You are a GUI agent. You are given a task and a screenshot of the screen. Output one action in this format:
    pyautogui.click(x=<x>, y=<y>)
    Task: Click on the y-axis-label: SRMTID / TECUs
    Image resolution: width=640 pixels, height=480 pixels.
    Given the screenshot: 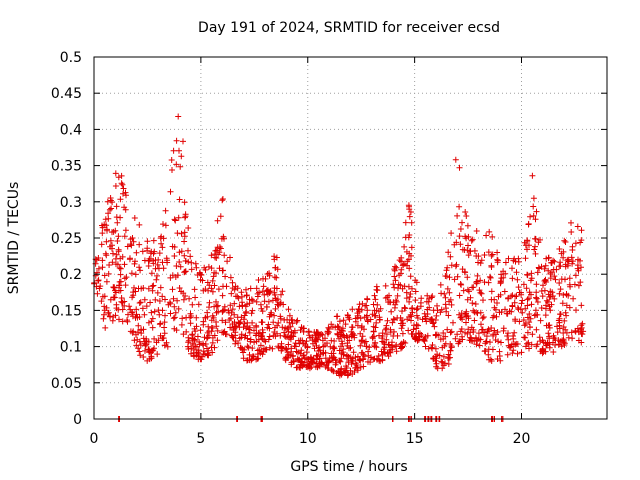 What is the action you would take?
    pyautogui.click(x=14, y=238)
    